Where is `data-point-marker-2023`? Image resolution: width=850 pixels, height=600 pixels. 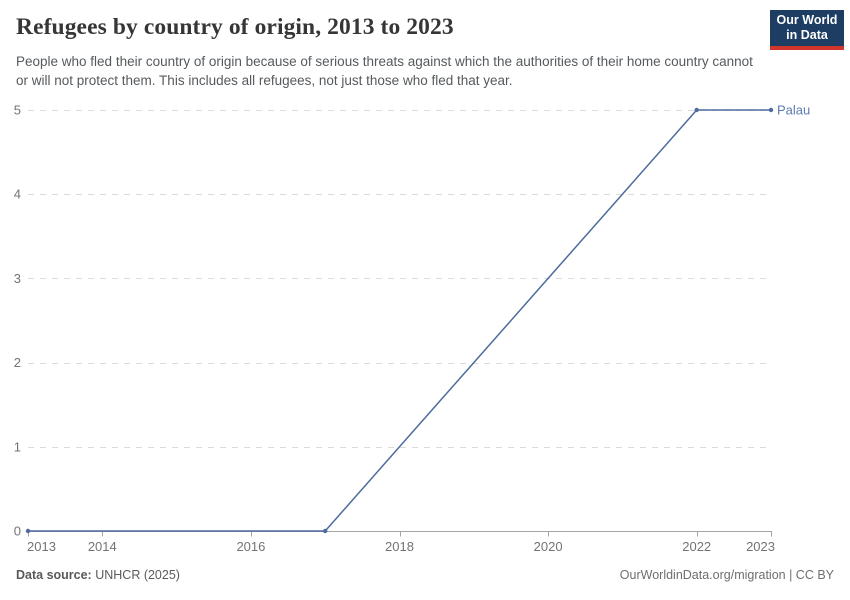 data-point-marker-2023 is located at coordinates (771, 110).